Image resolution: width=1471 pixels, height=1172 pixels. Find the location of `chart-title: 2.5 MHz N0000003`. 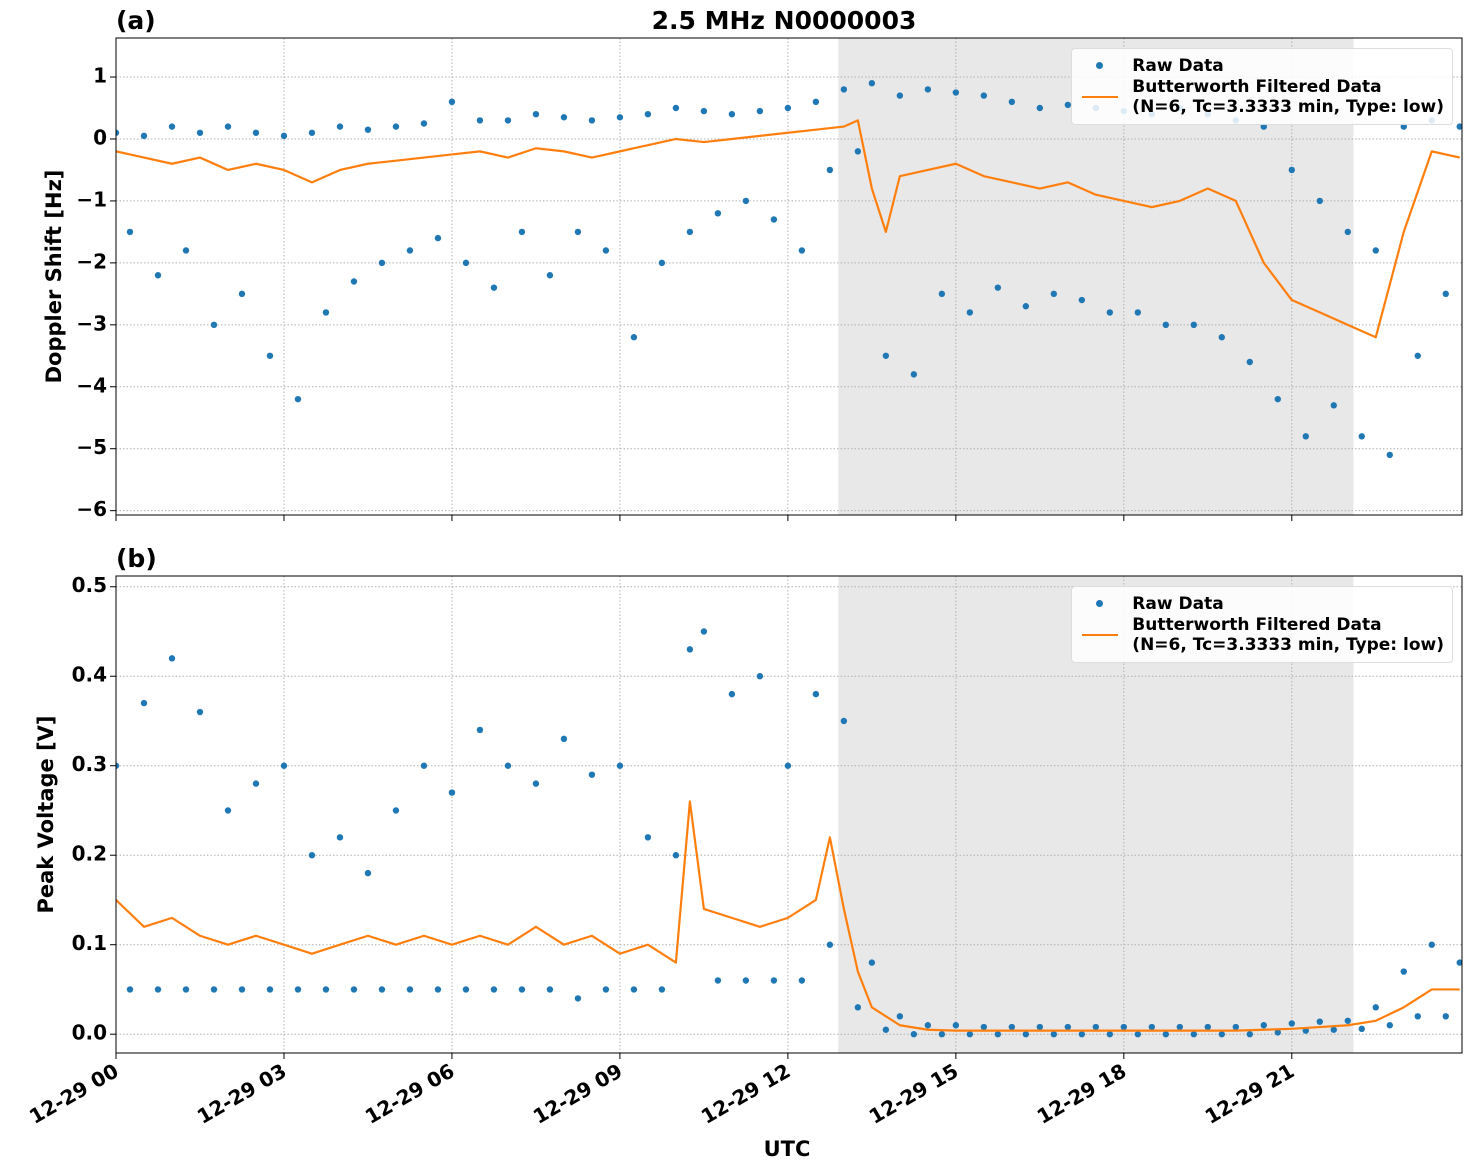

chart-title: 2.5 MHz N0000003 is located at coordinates (784, 20).